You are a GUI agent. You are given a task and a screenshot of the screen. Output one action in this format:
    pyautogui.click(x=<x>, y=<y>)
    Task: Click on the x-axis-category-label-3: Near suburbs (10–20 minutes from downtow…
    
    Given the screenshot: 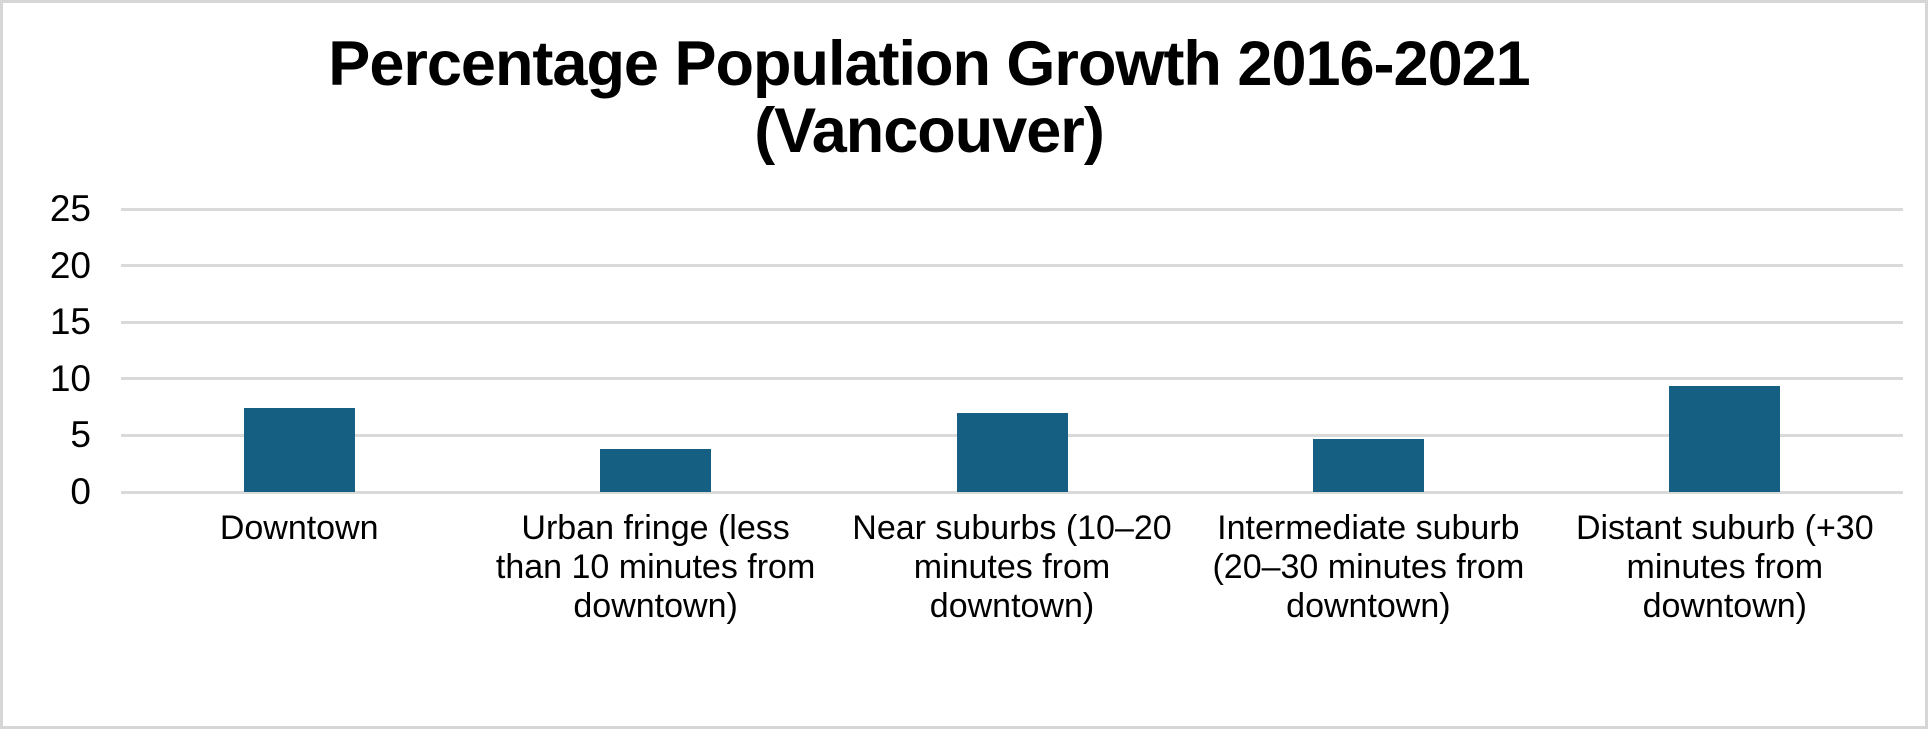 What is the action you would take?
    pyautogui.click(x=1012, y=567)
    